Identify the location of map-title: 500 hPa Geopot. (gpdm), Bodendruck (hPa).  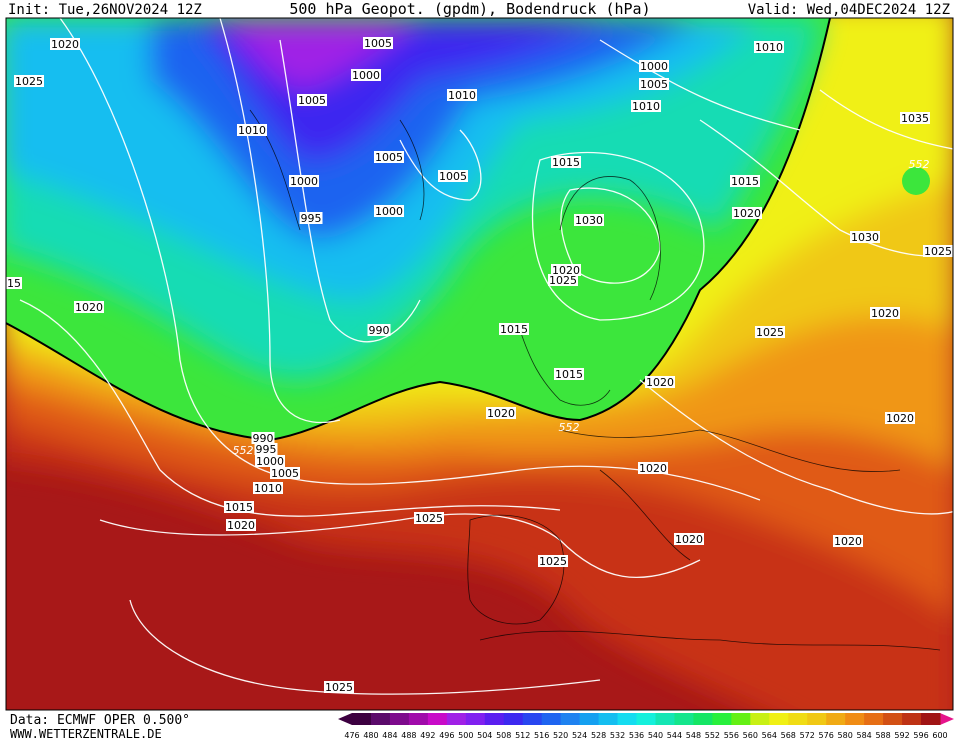
(469, 9).